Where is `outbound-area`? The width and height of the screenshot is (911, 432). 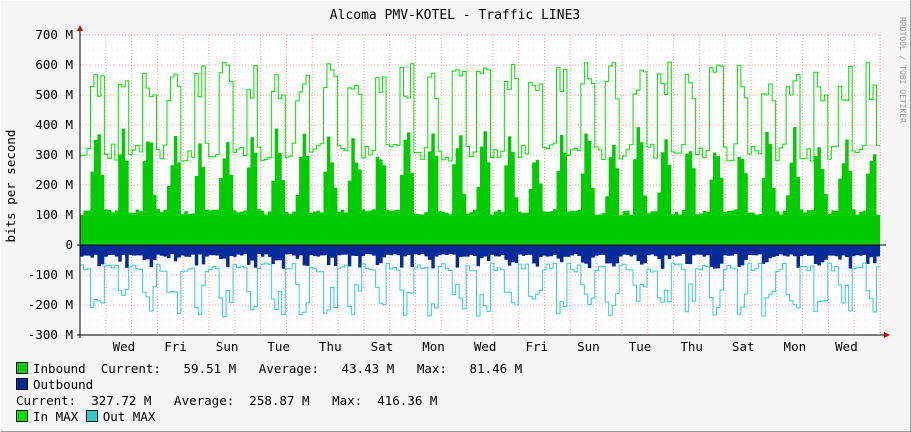
outbound-area is located at coordinates (480, 257).